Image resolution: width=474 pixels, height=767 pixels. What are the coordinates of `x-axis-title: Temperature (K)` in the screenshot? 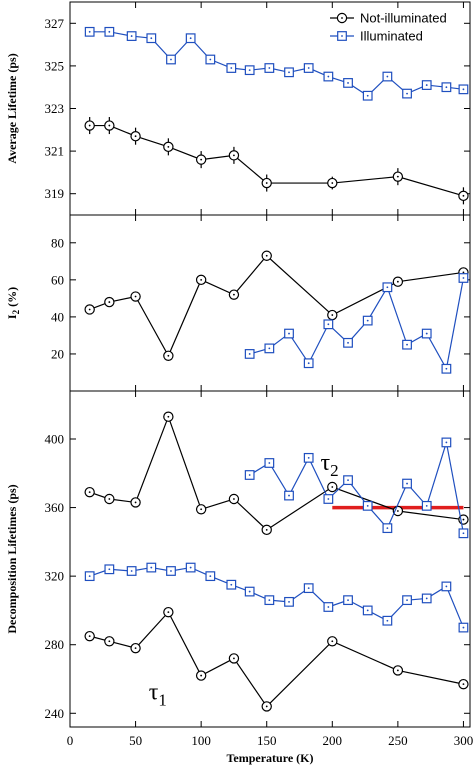 It's located at (270, 758).